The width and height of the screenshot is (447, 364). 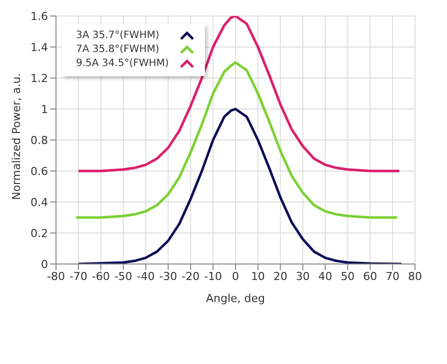 I want to click on x-tick-label: -10, so click(x=213, y=276).